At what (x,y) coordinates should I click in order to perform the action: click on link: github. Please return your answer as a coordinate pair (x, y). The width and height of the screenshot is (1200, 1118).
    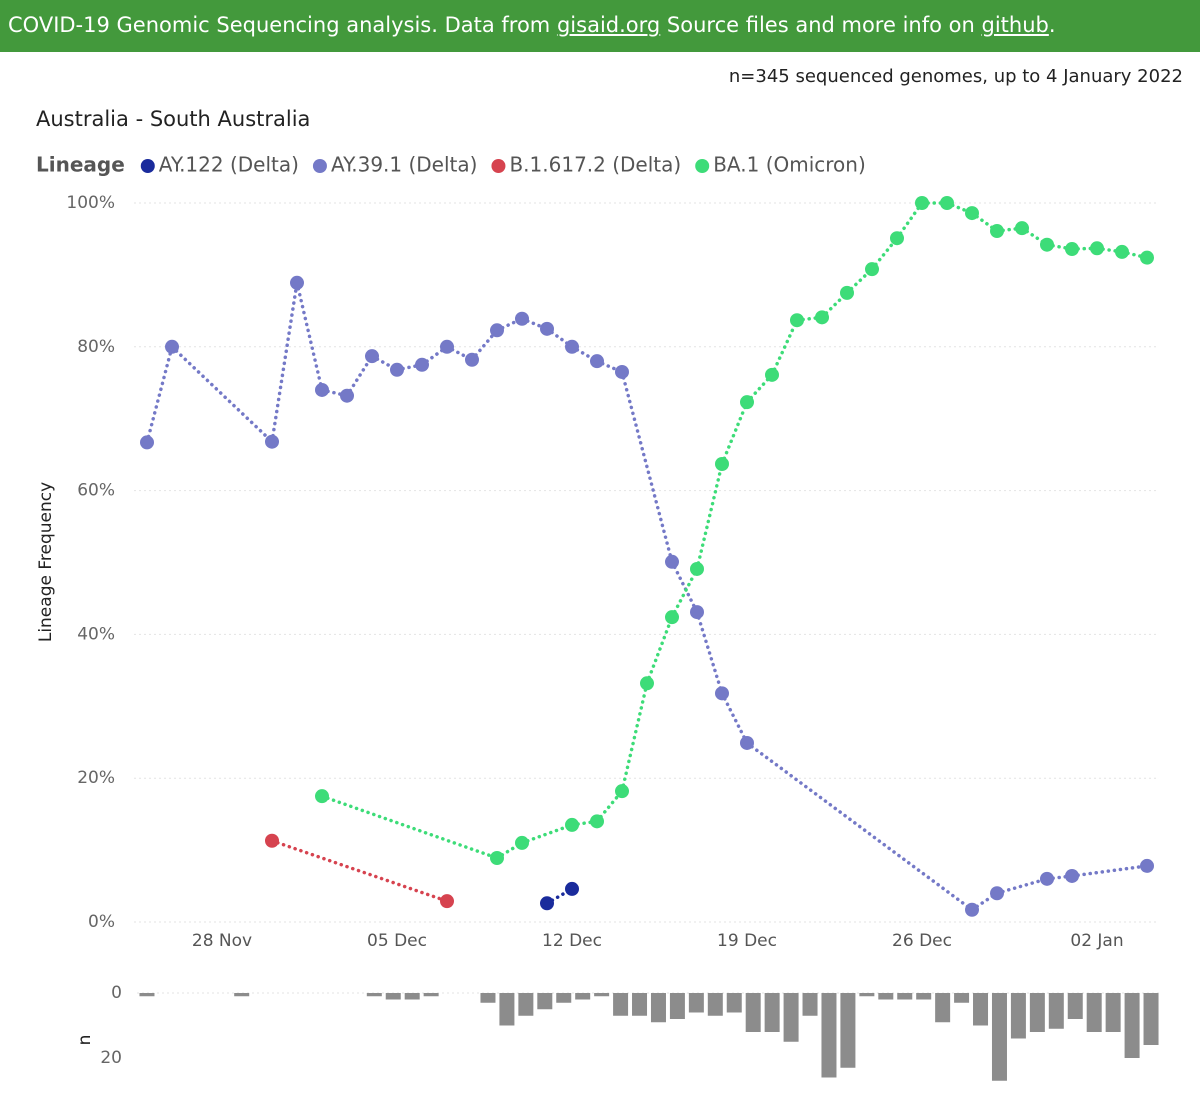
    Looking at the image, I should click on (1015, 25).